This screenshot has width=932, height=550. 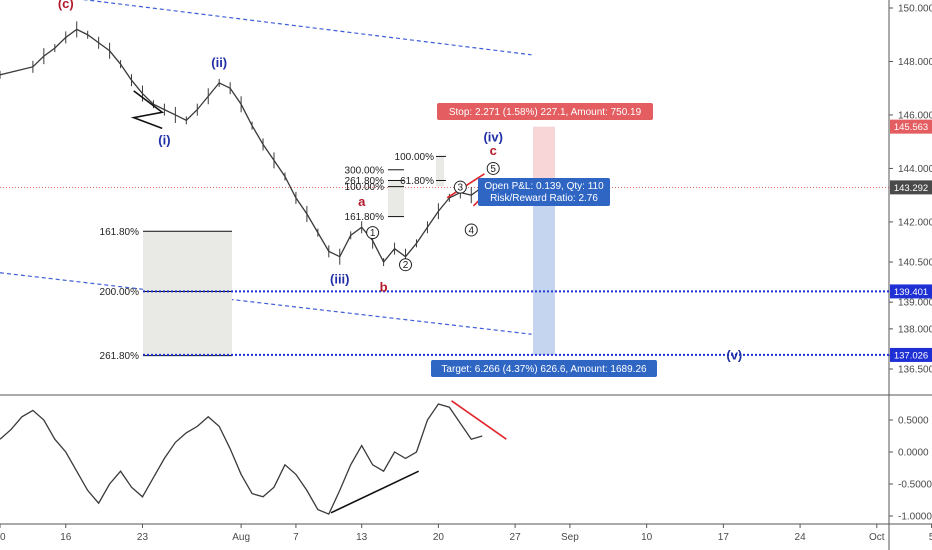 I want to click on fib-left-label: 200.00%, so click(x=120, y=292).